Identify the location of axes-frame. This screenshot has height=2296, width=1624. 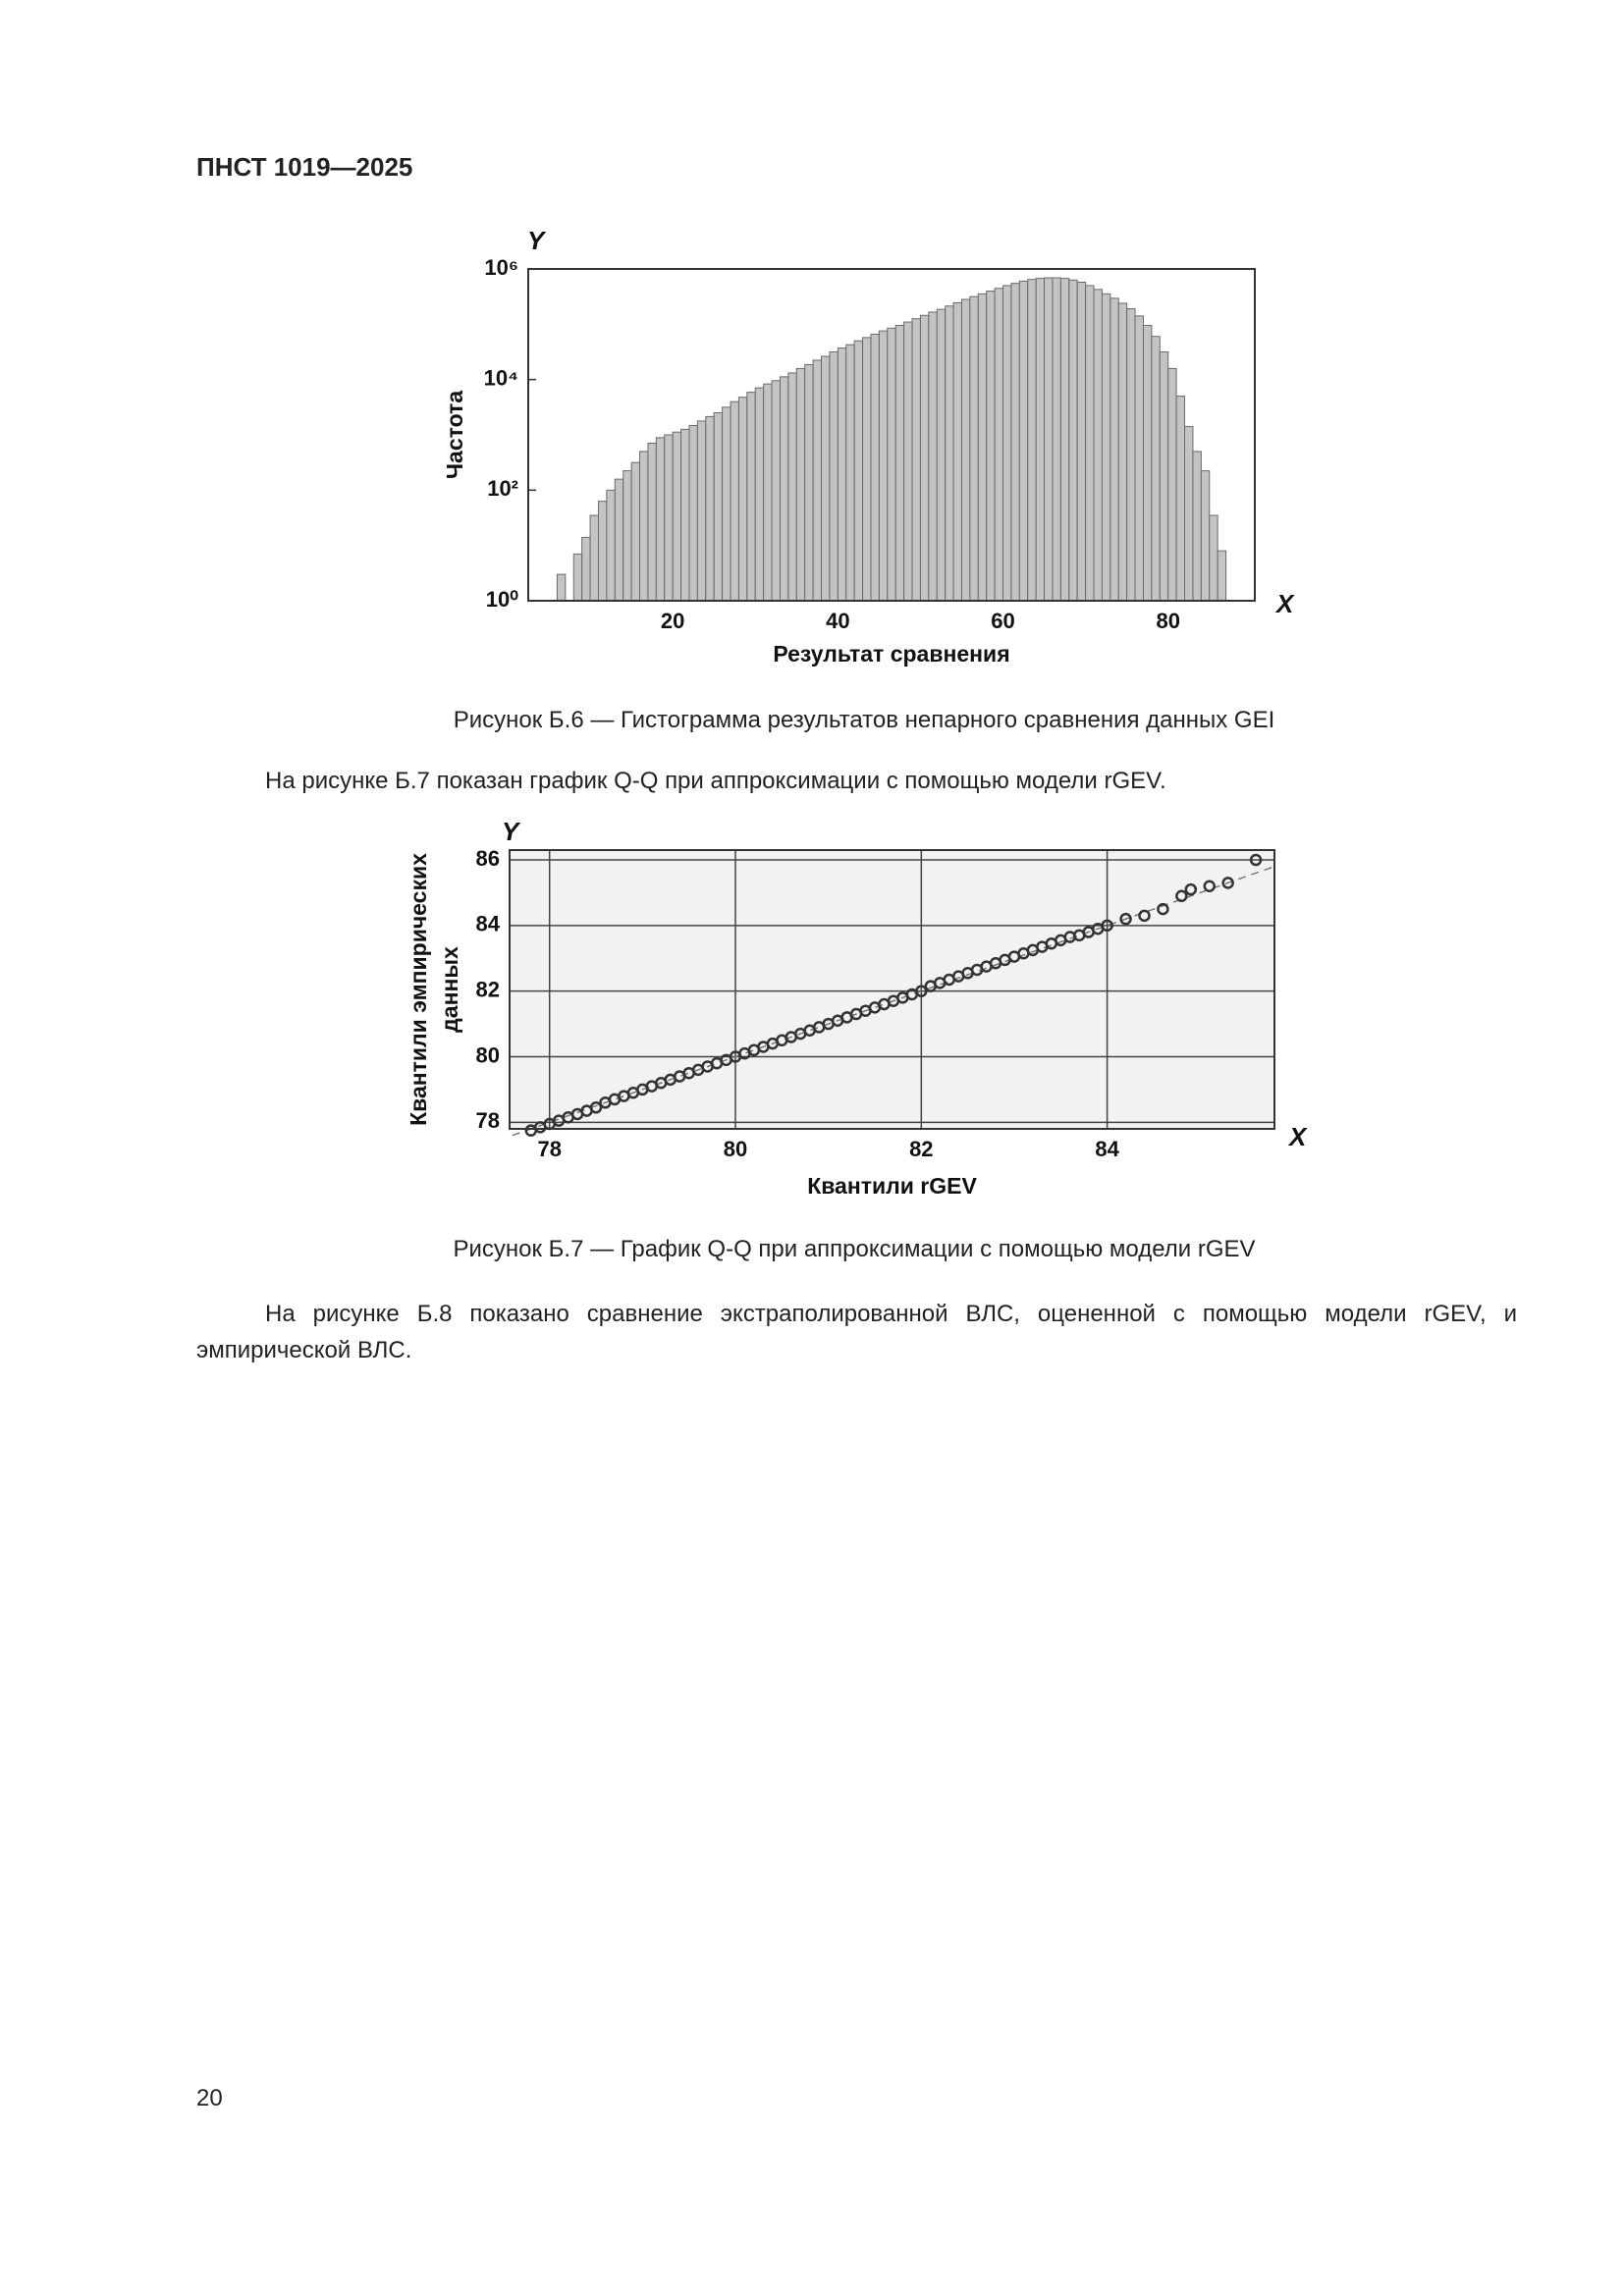
(891, 435).